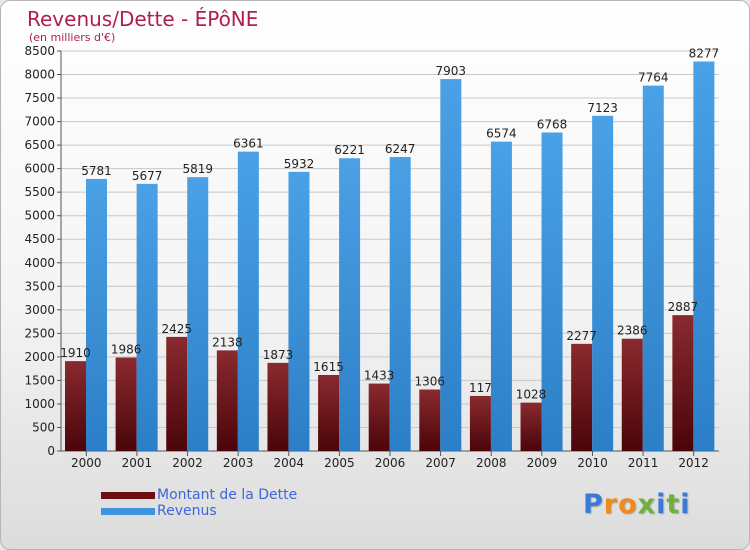  I want to click on data-label-debt: 117, so click(480, 388).